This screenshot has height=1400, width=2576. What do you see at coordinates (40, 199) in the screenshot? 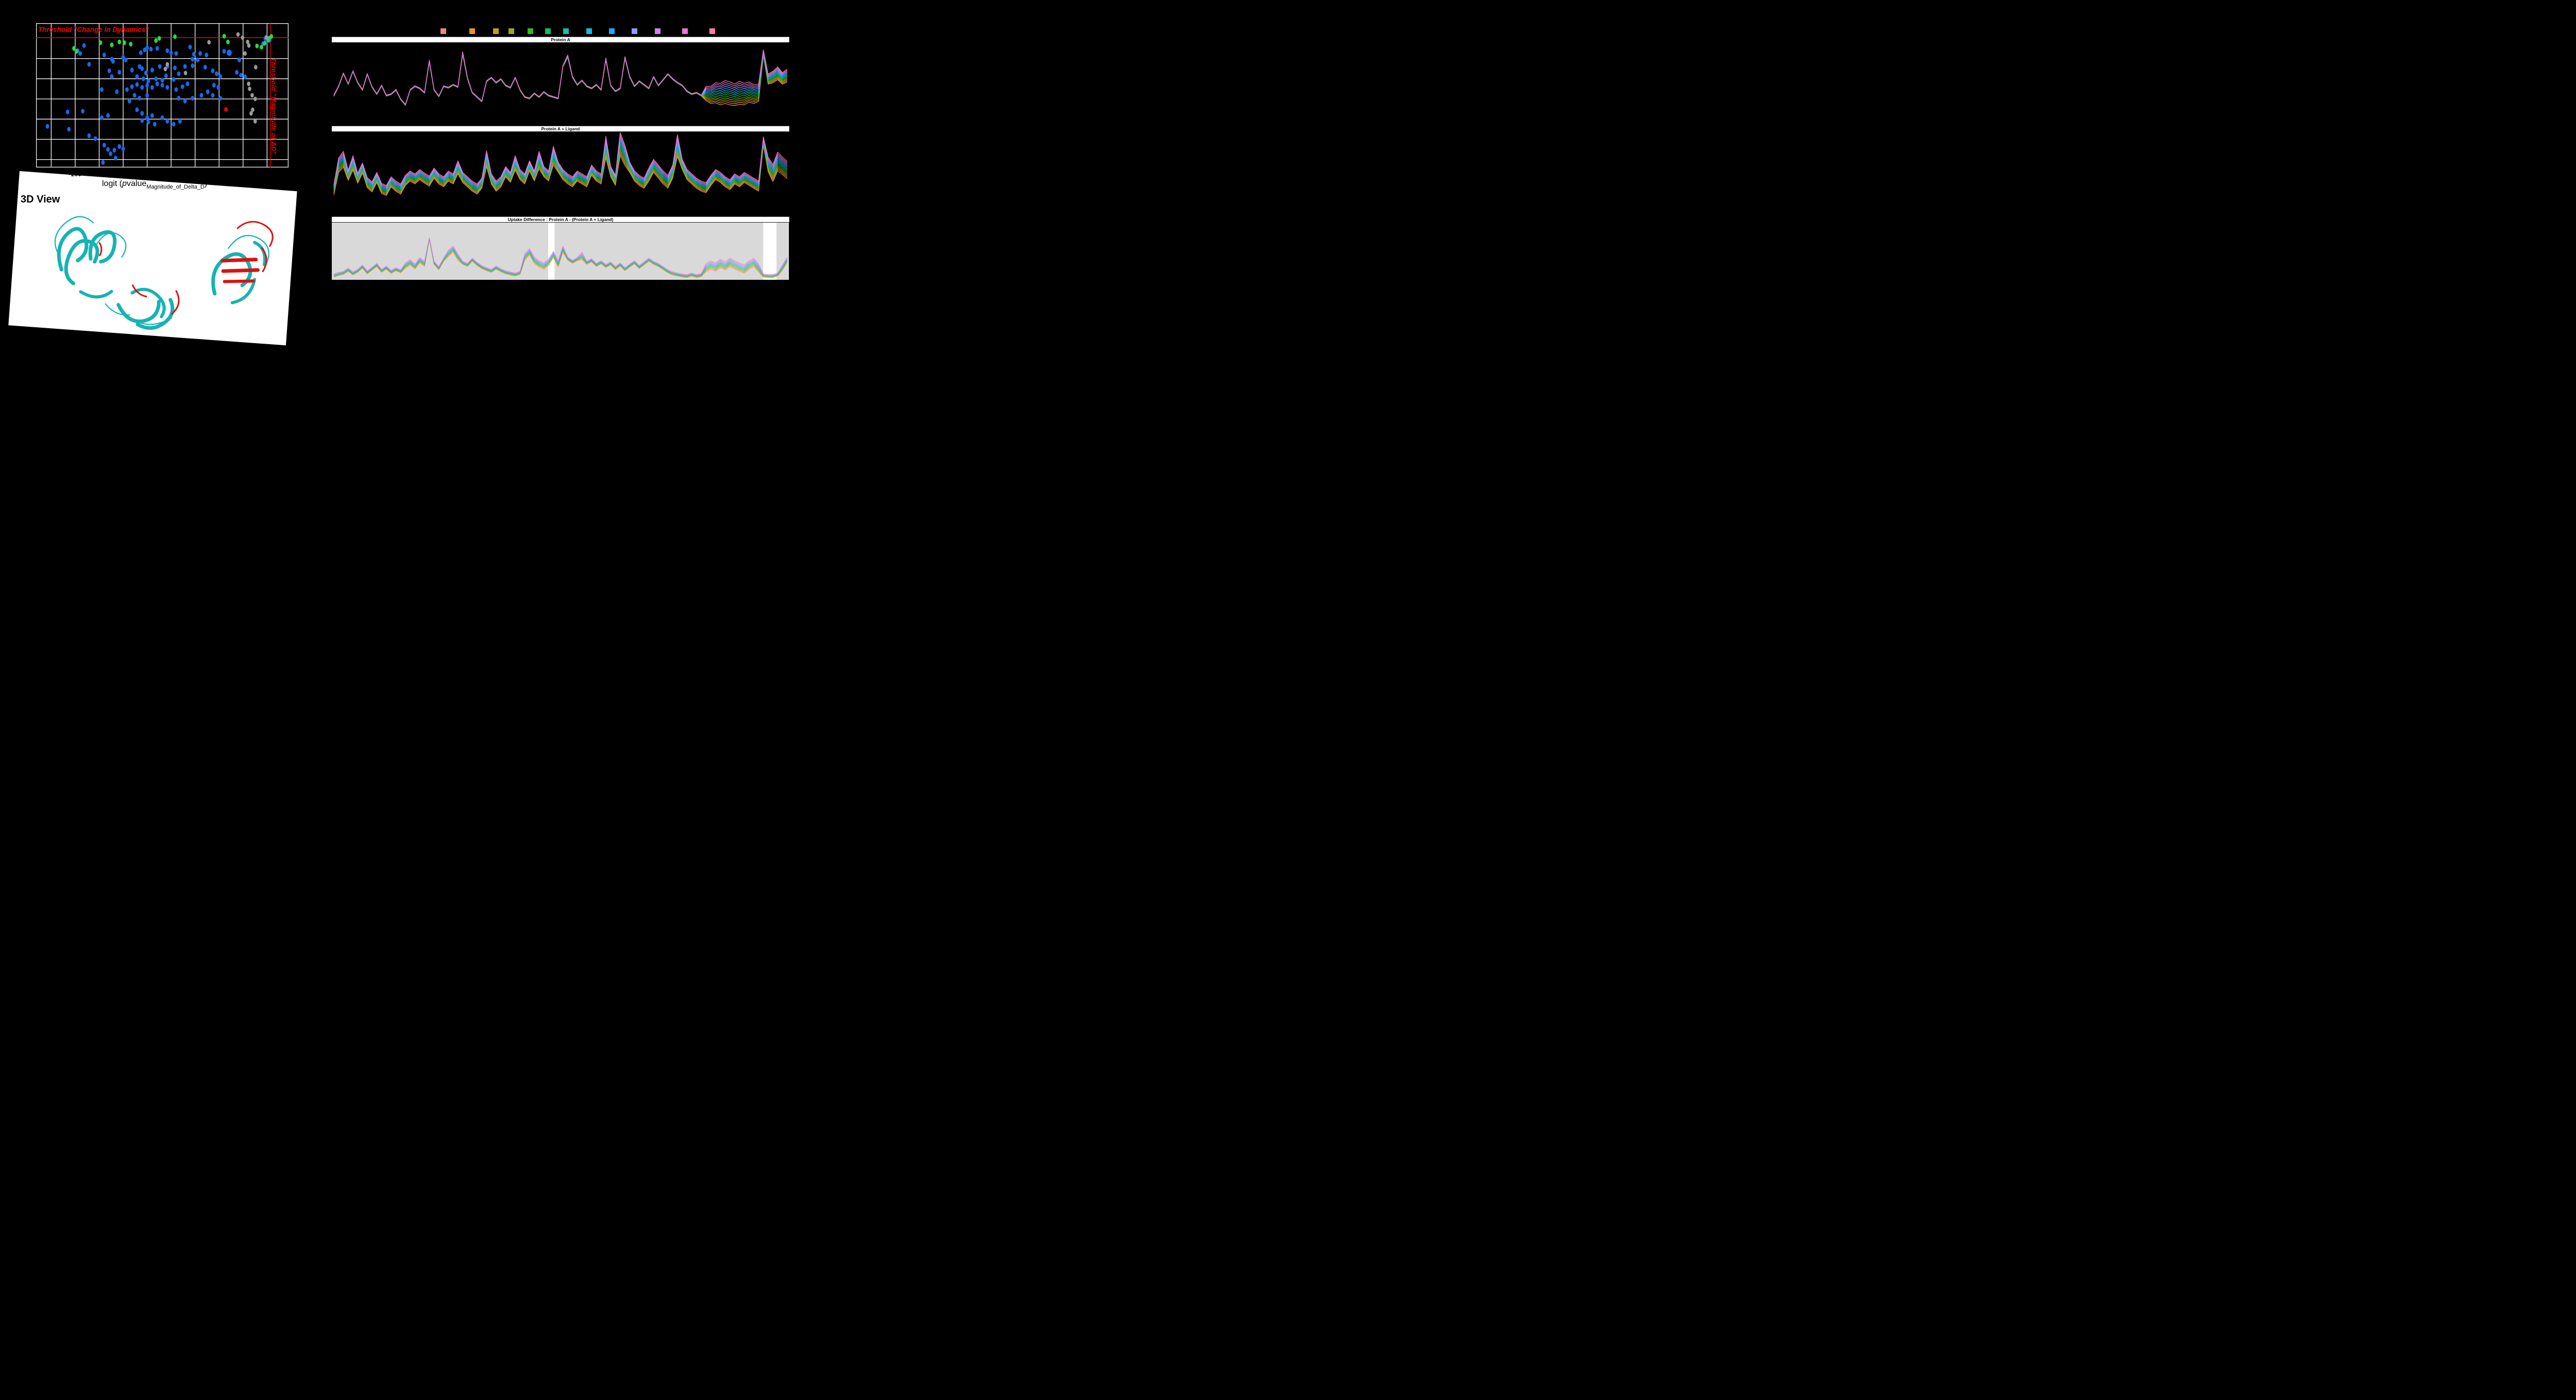
I see `3d-view-title: 3D View` at bounding box center [40, 199].